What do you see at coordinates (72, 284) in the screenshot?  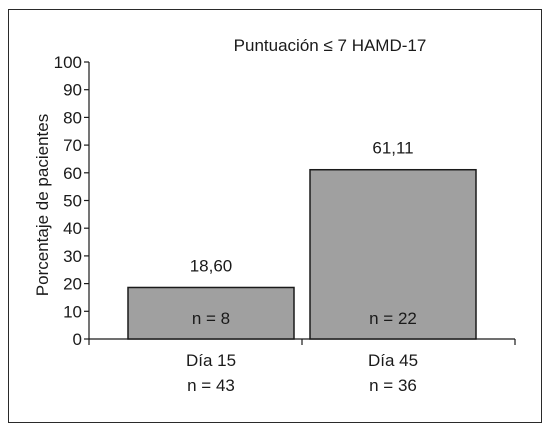 I see `y-tick-label: 20` at bounding box center [72, 284].